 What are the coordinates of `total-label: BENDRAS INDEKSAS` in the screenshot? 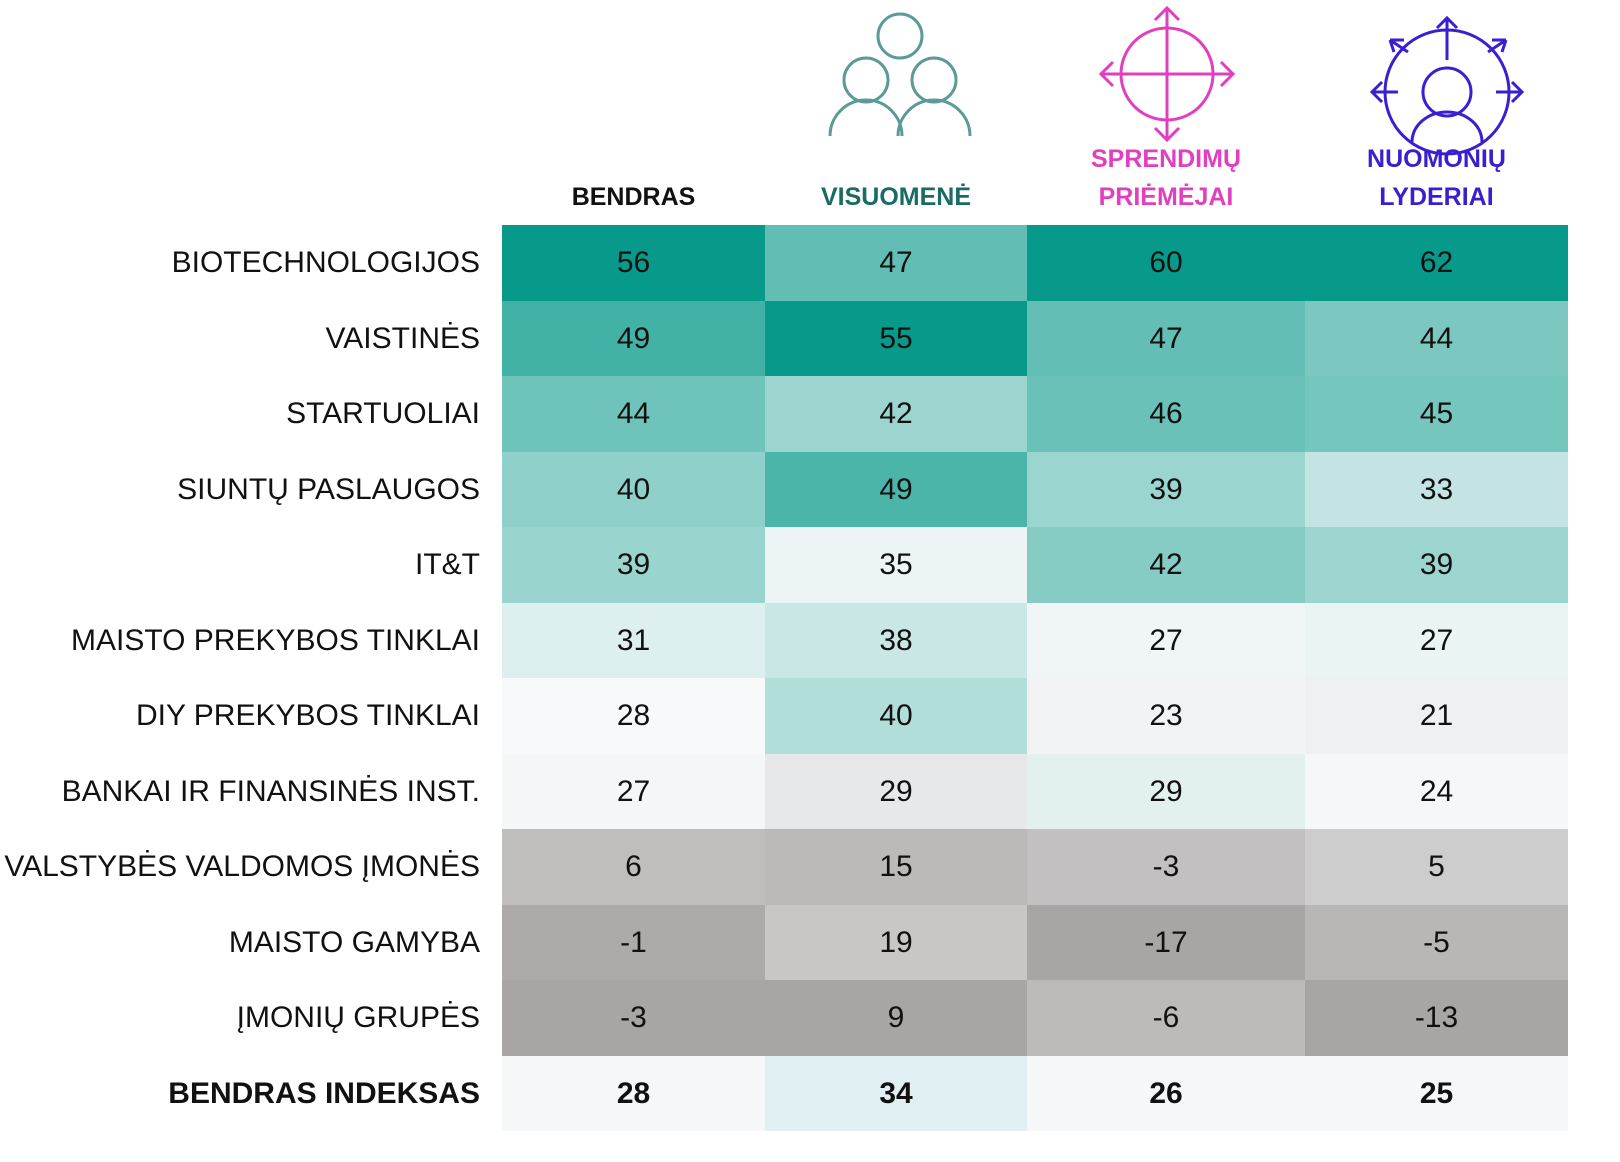 It's located at (324, 1093).